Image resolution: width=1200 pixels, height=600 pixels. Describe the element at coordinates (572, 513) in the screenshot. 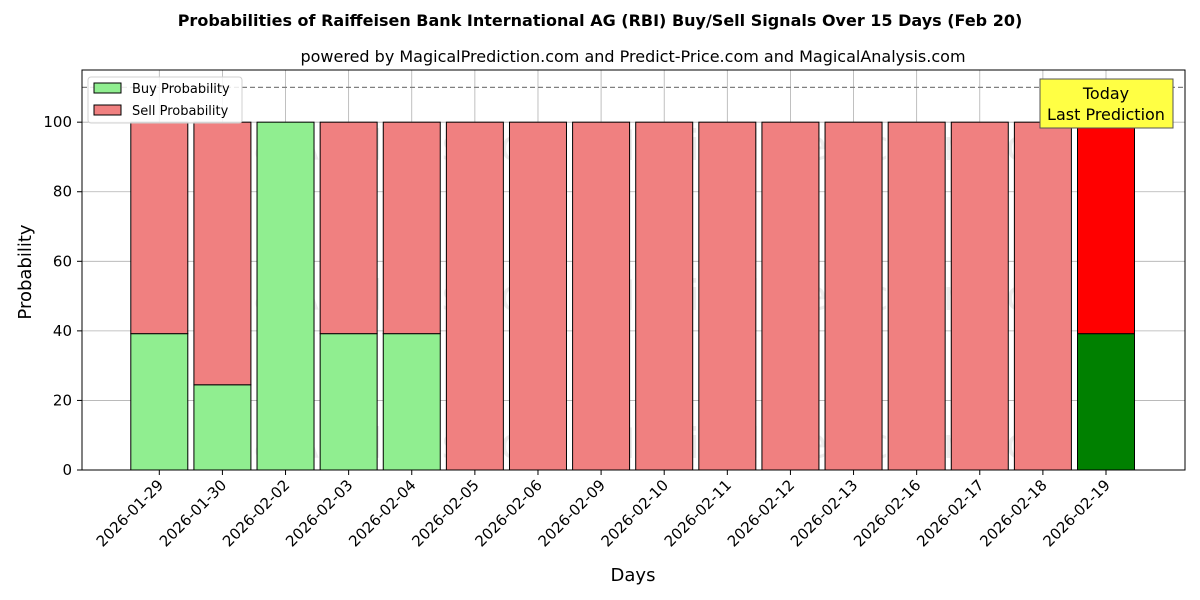

I see `x-tick-label: 2026-02-09` at that location.